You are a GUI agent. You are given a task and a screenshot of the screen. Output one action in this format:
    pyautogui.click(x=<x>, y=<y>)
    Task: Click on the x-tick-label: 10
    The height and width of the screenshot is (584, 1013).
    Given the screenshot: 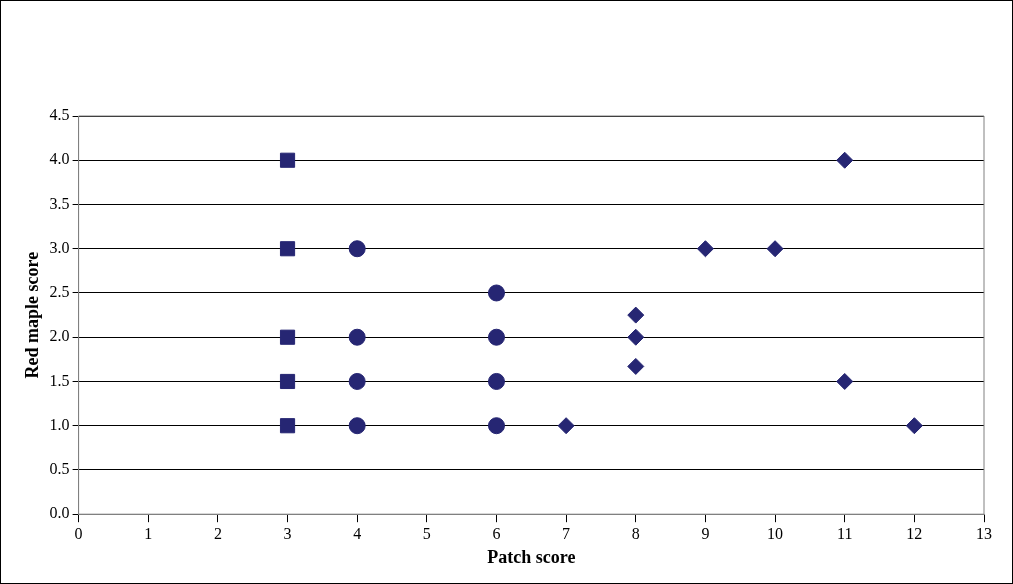 What is the action you would take?
    pyautogui.click(x=775, y=533)
    